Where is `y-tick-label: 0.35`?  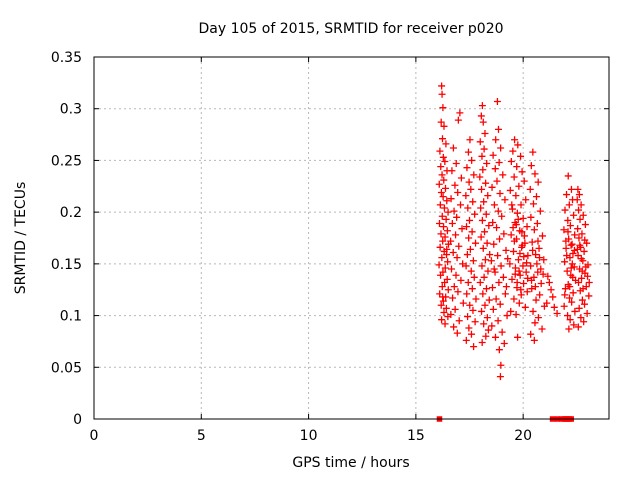 y-tick-label: 0.35 is located at coordinates (66, 58).